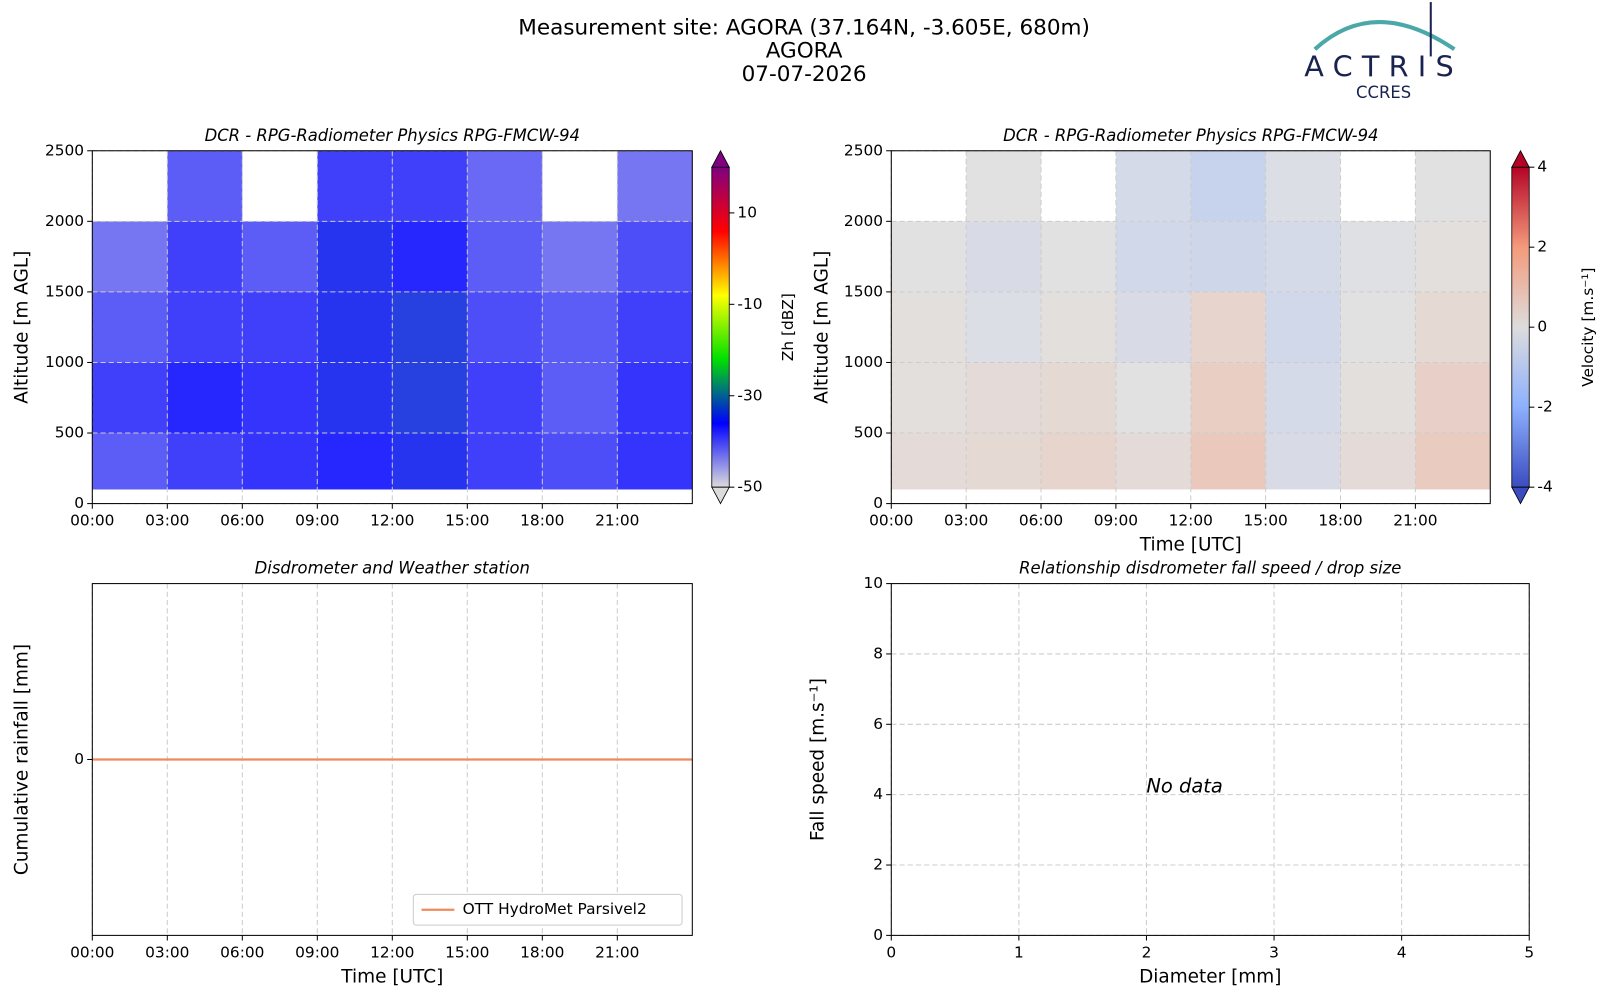  Describe the element at coordinates (1529, 952) in the screenshot. I see `x-tick-label: 5` at that location.